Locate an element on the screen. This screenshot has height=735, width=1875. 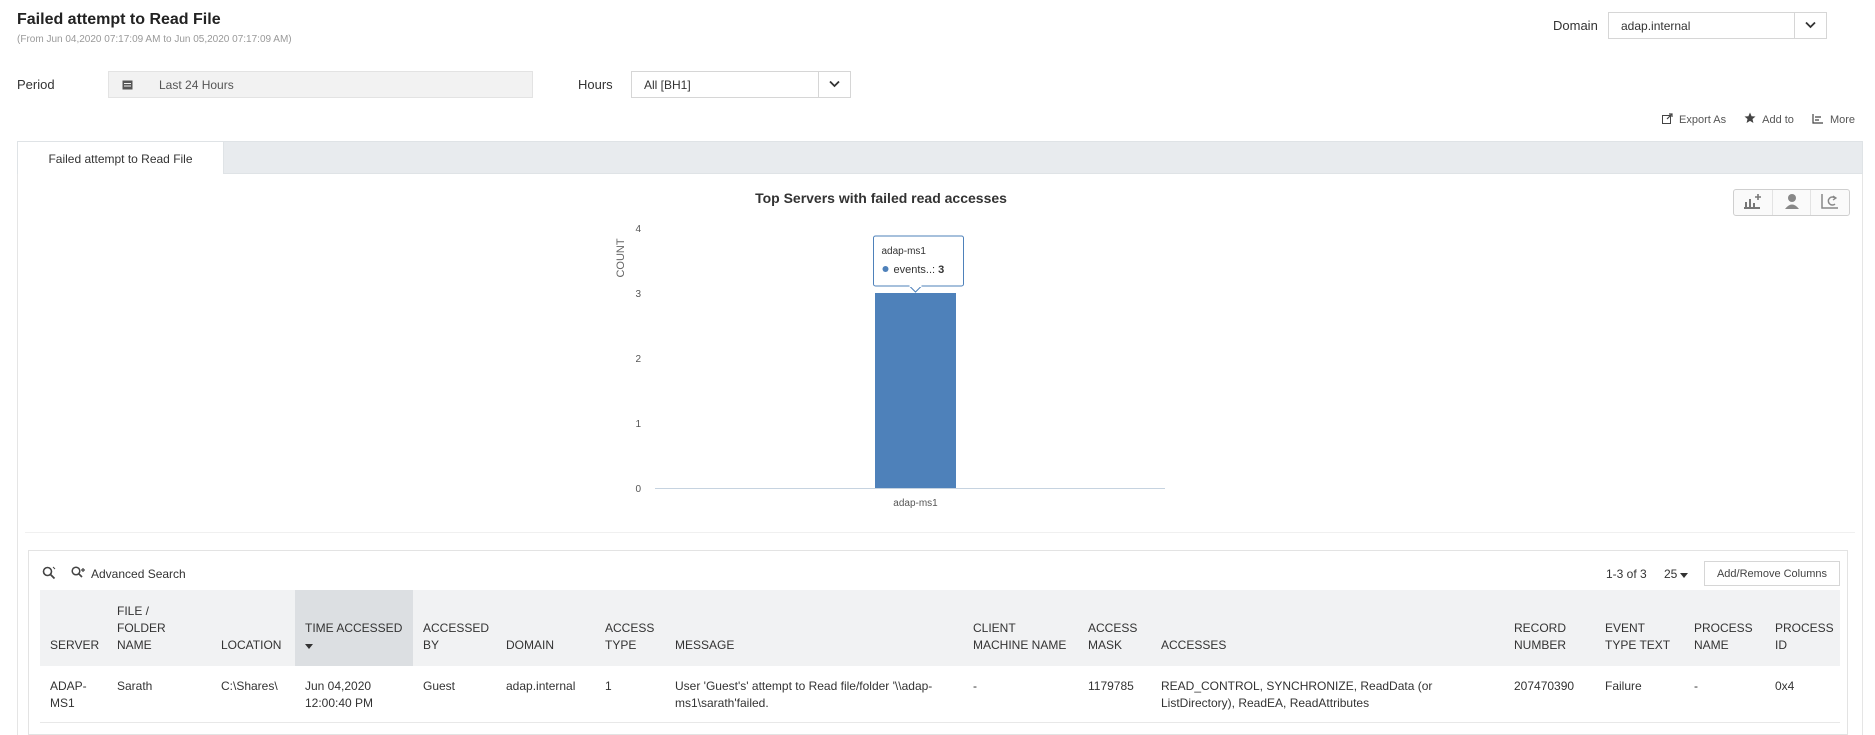
chart-user-button is located at coordinates (1792, 202).